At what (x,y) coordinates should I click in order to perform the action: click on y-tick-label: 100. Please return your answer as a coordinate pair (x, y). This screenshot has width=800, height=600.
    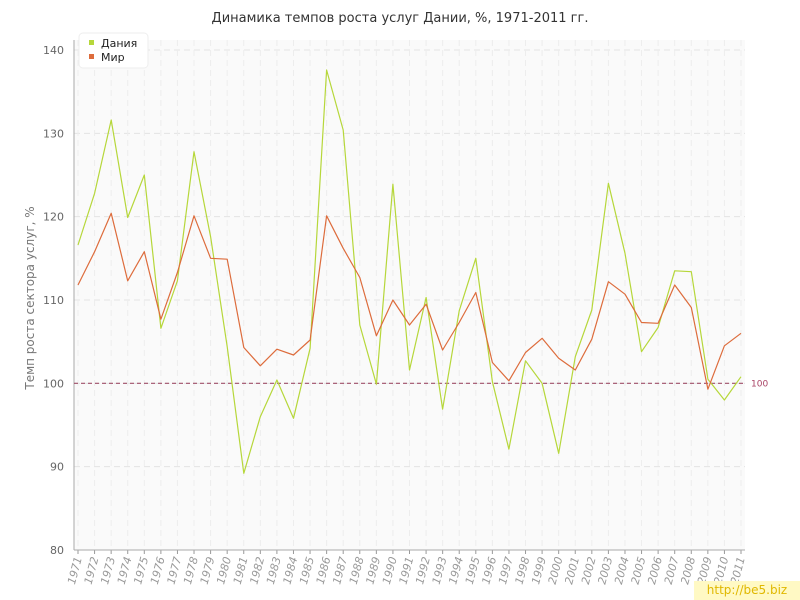
    Looking at the image, I should click on (53, 383).